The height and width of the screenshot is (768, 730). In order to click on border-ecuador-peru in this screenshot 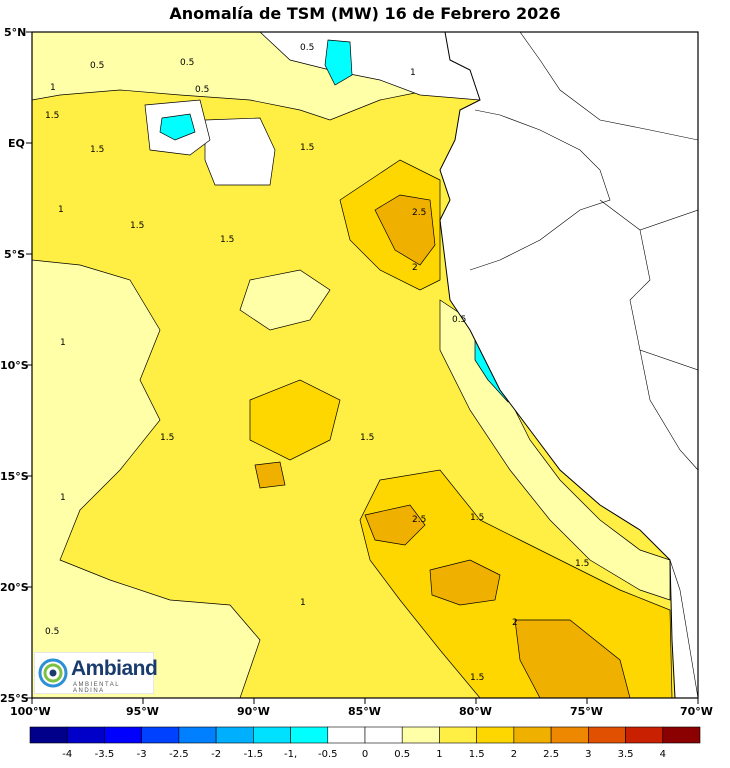, I will do `click(540, 190)`.